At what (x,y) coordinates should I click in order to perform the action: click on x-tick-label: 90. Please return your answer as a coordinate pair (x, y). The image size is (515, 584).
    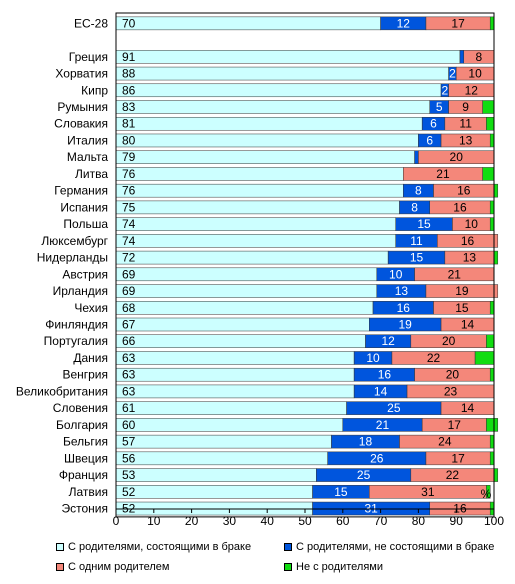
    Looking at the image, I should click on (457, 521).